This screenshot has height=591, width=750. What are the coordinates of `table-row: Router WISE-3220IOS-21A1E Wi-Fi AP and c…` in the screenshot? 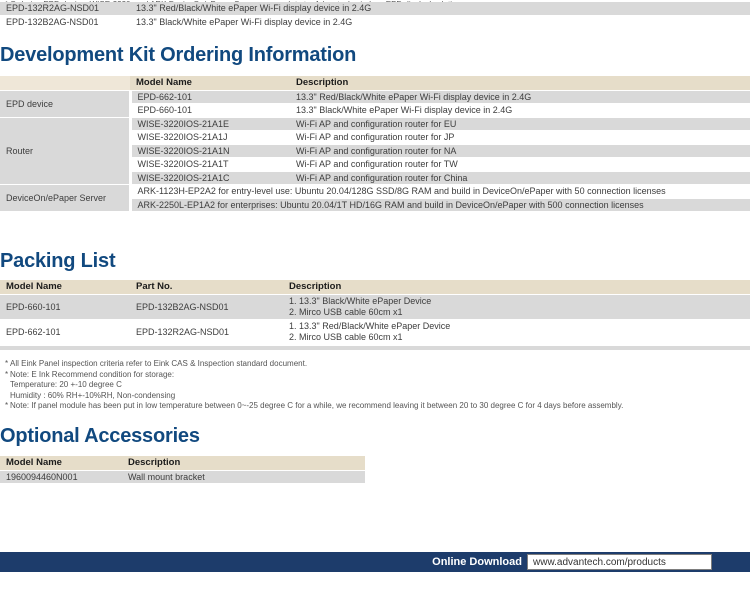 It's located at (375, 151).